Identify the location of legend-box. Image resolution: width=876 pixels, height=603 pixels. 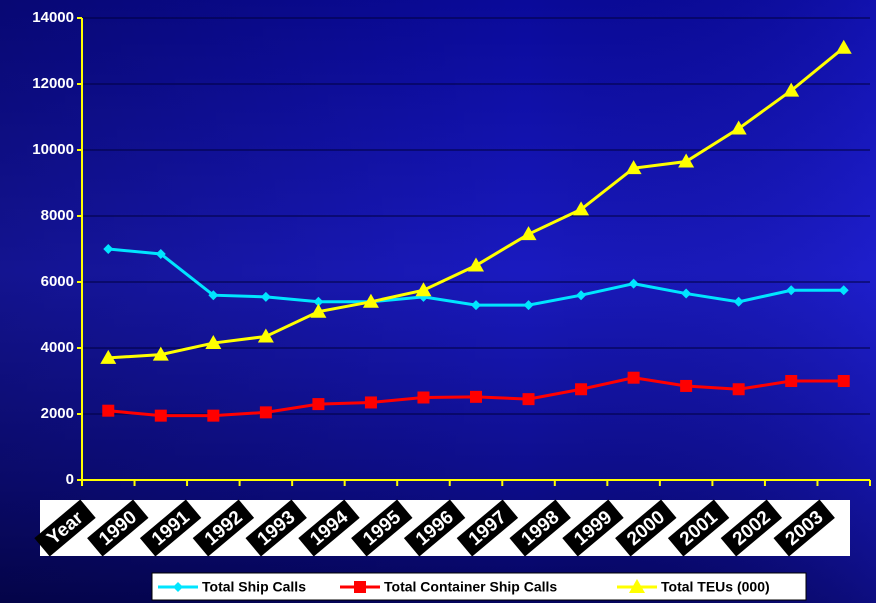
(479, 586).